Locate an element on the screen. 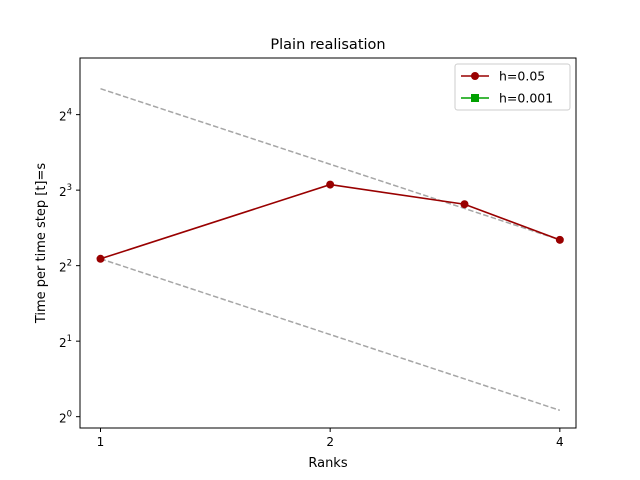 Image resolution: width=640 pixels, height=480 pixels. x-tick-label-1: 1 is located at coordinates (101, 442).